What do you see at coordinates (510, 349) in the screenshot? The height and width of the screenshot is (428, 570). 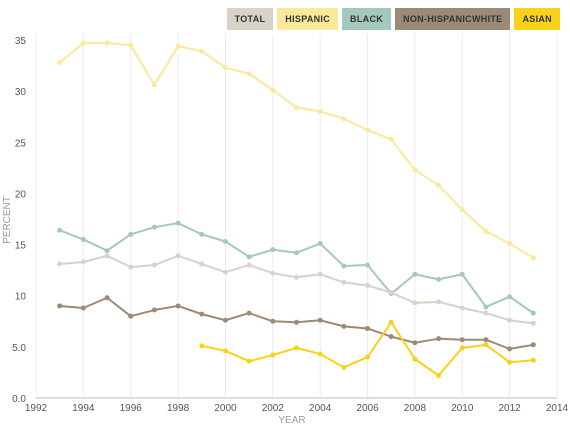 I see `point-non-hispanicwhite-2012` at bounding box center [510, 349].